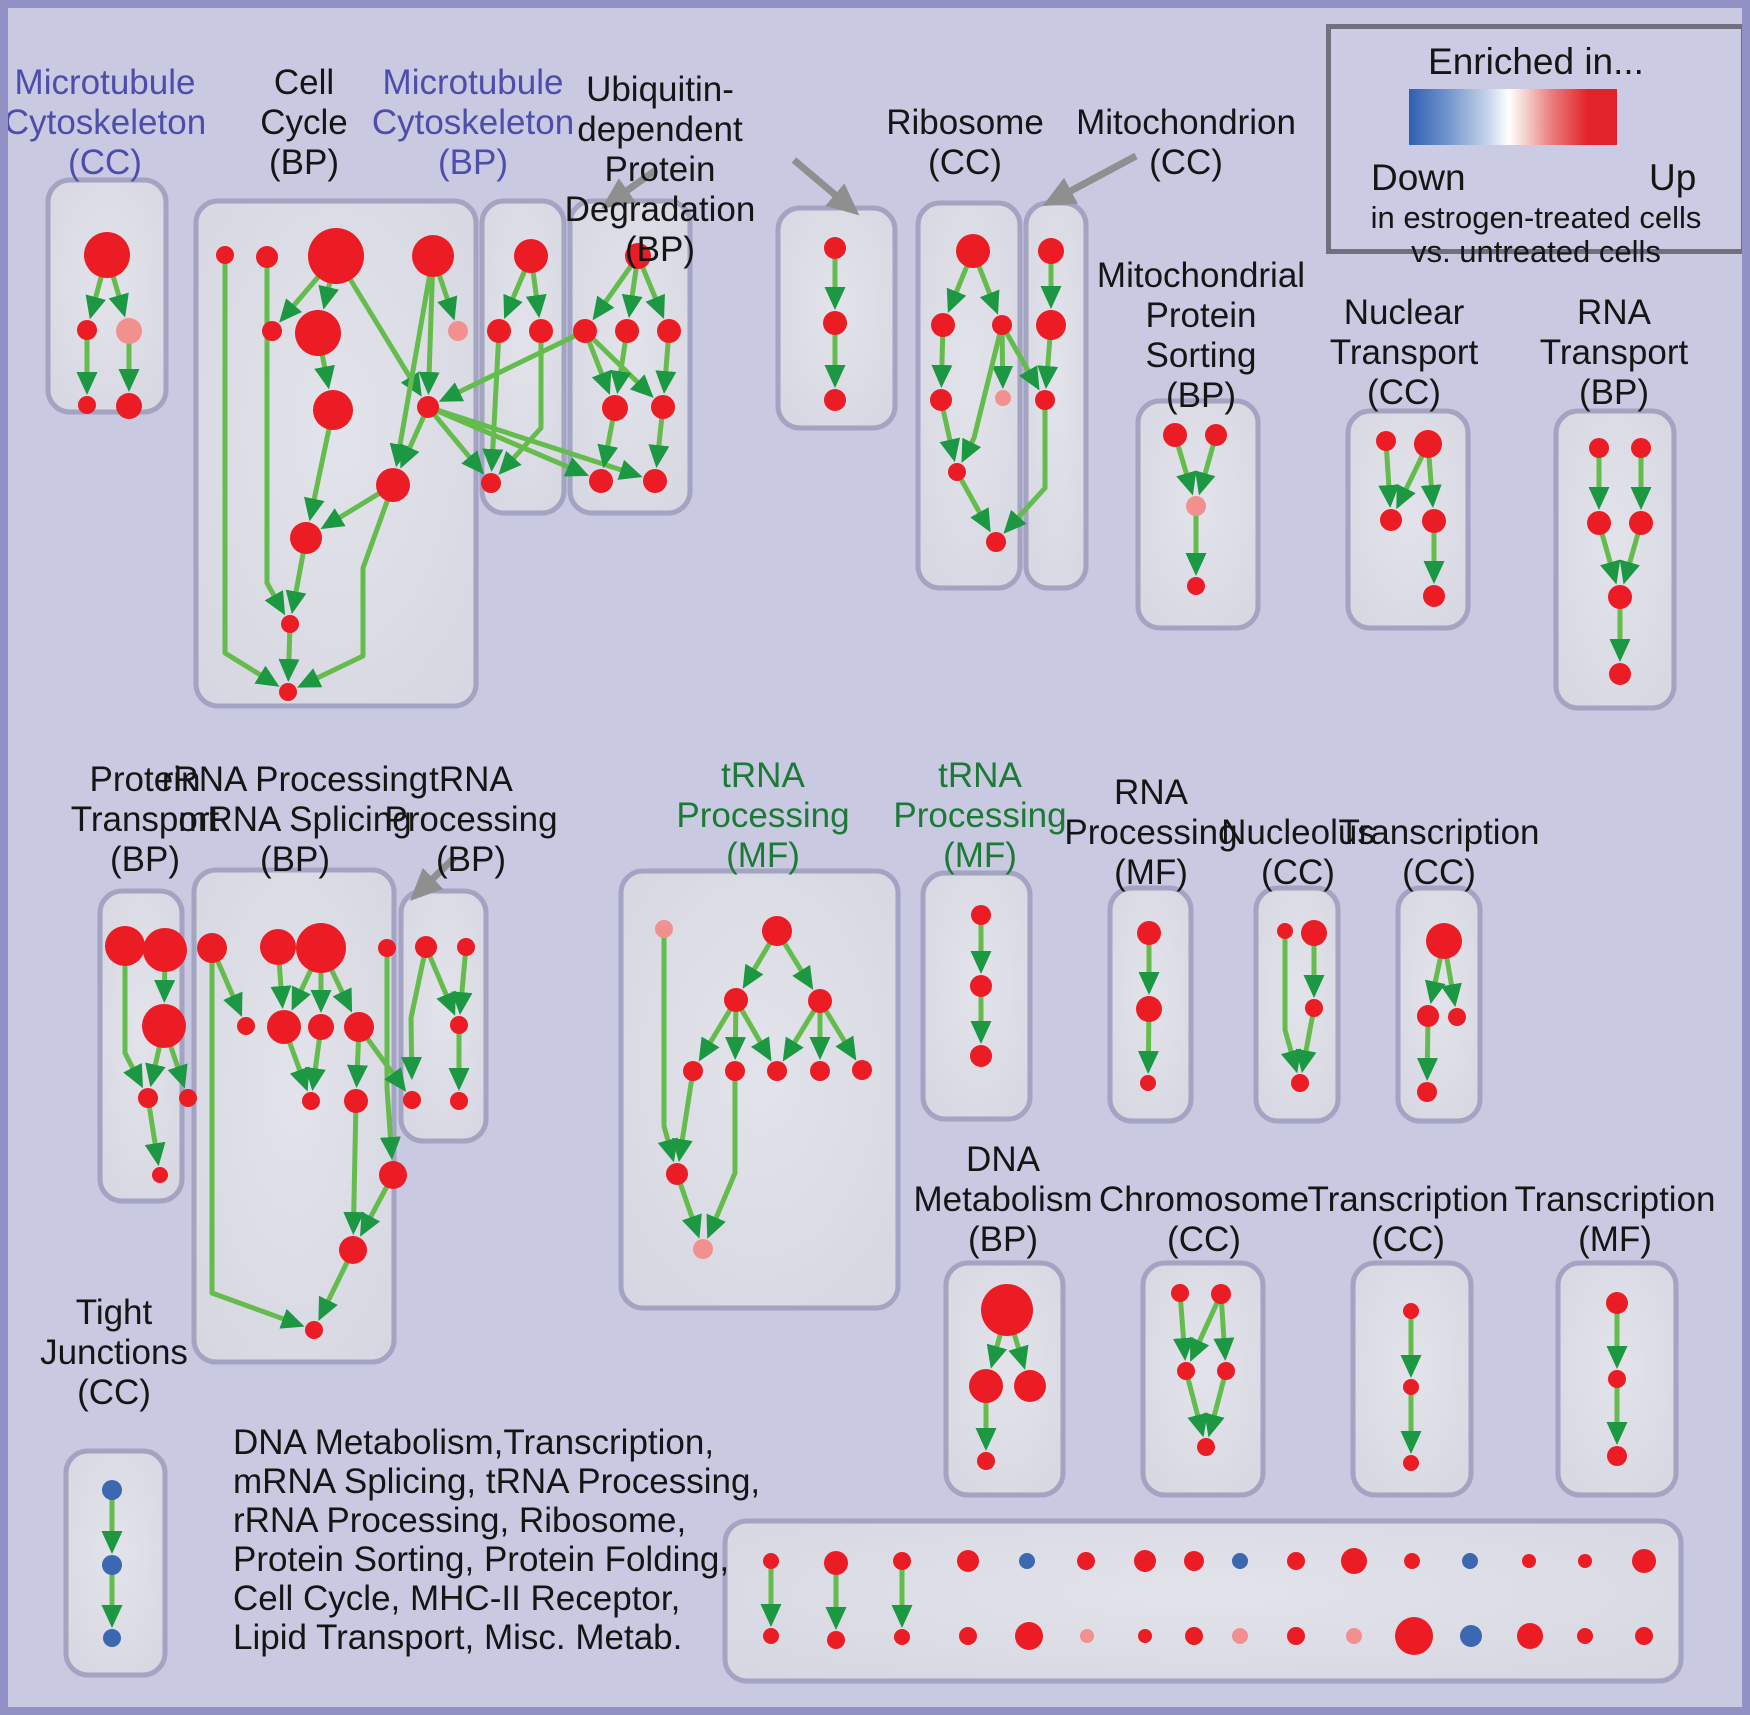 The image size is (1750, 1715). Describe the element at coordinates (473, 122) in the screenshot. I see `cluster-label: Microtubule Cytoskeleton (BP)` at that location.